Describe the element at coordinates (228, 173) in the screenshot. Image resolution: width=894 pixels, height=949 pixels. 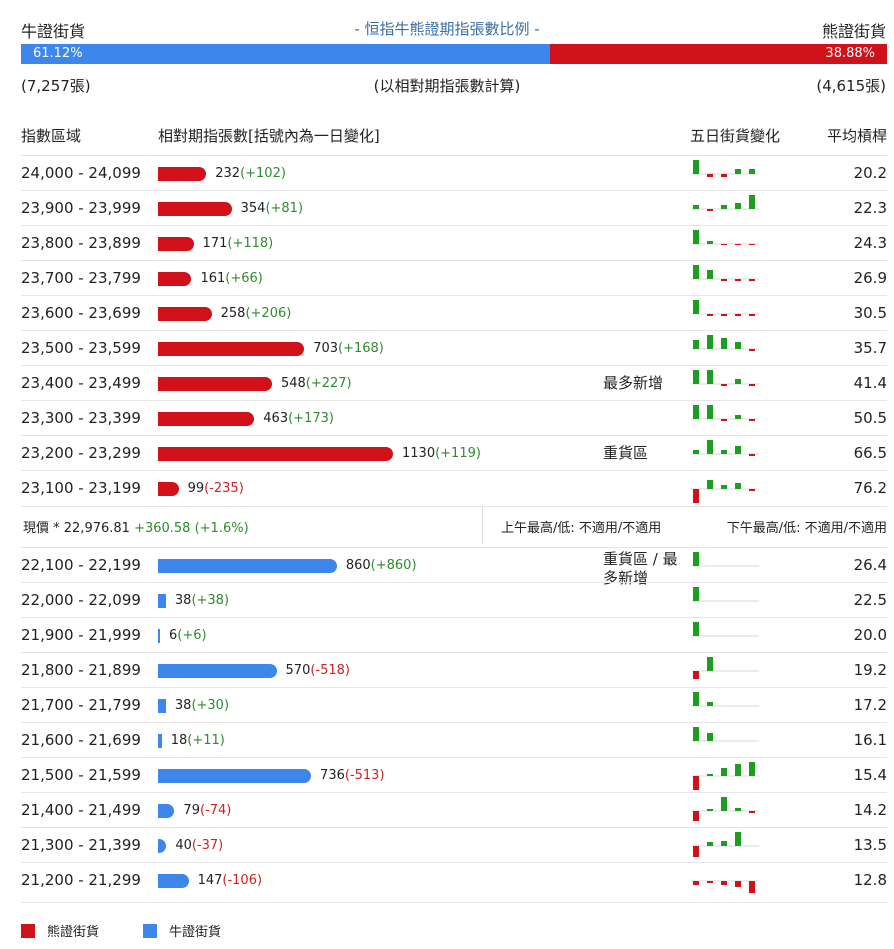
I see `contracts-count: 232` at that location.